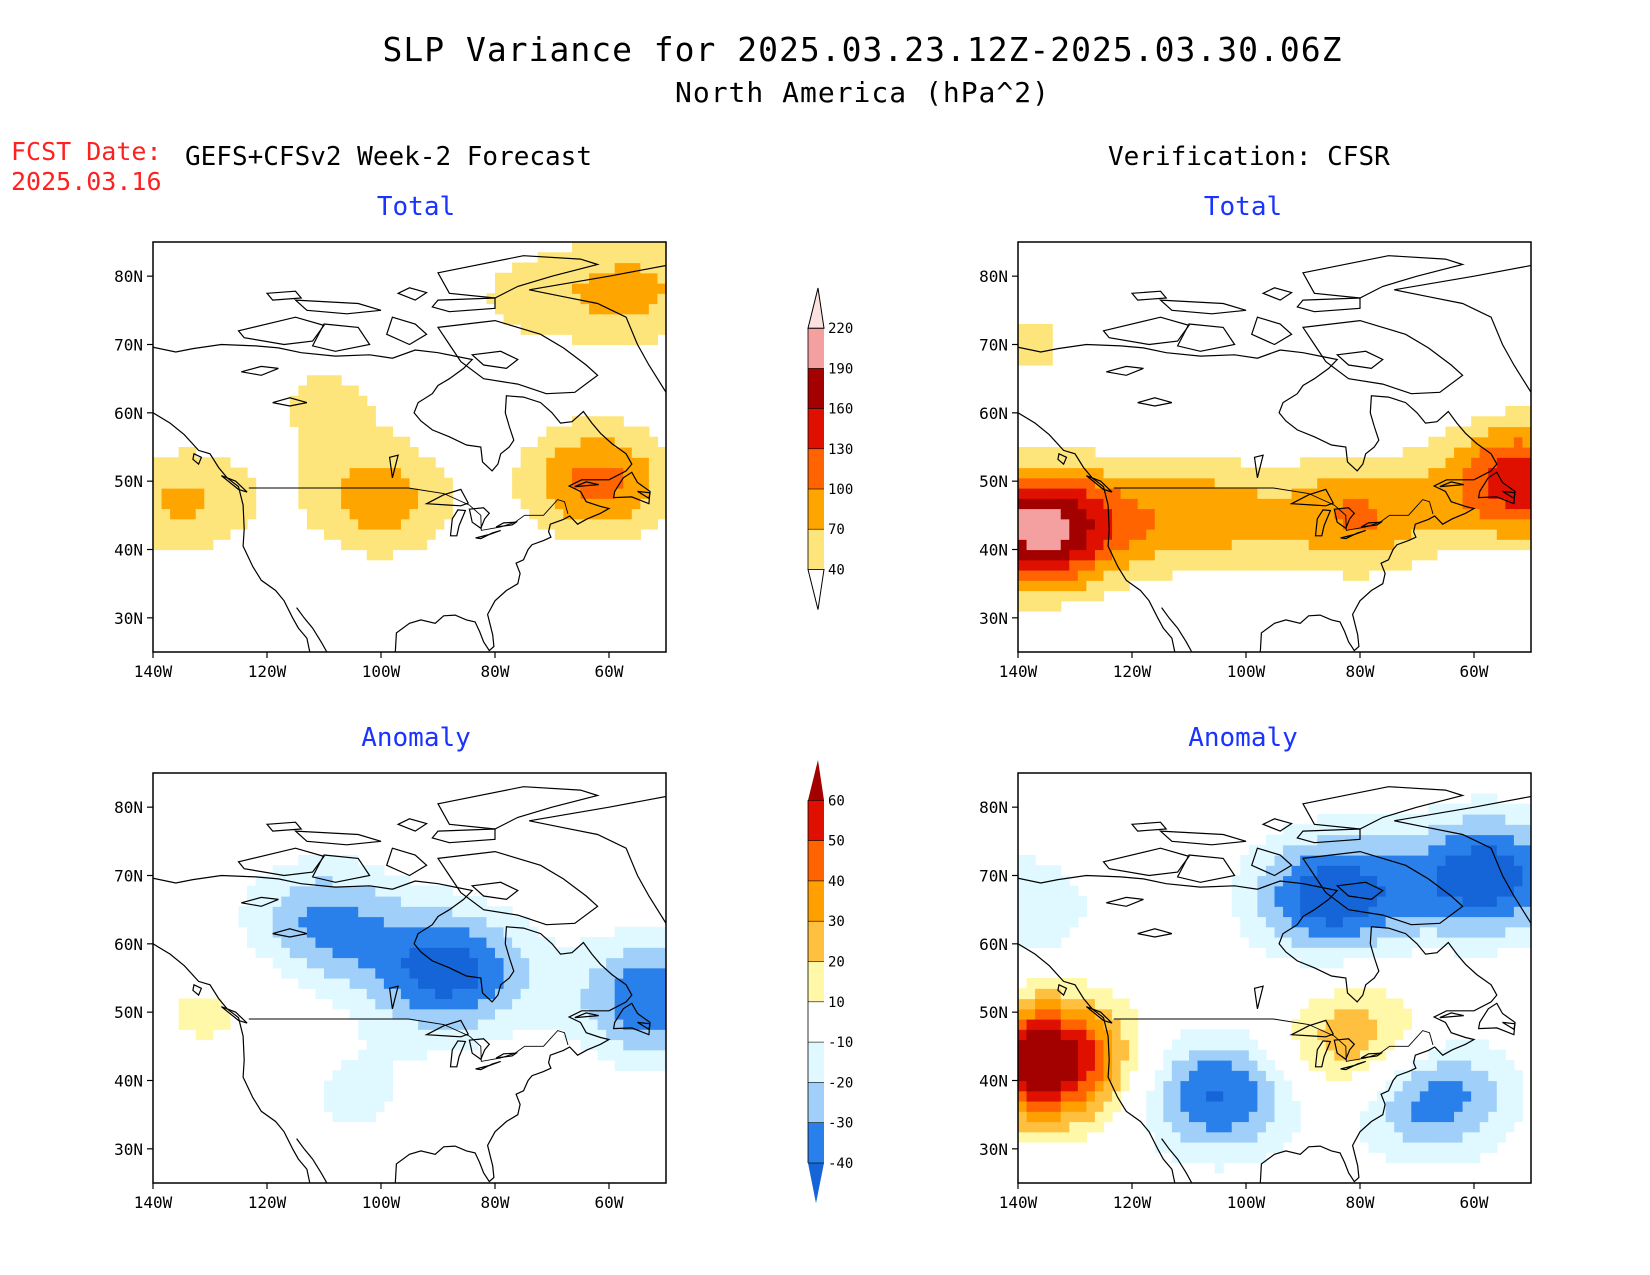  I want to click on colorbar-segment, so click(816, 428).